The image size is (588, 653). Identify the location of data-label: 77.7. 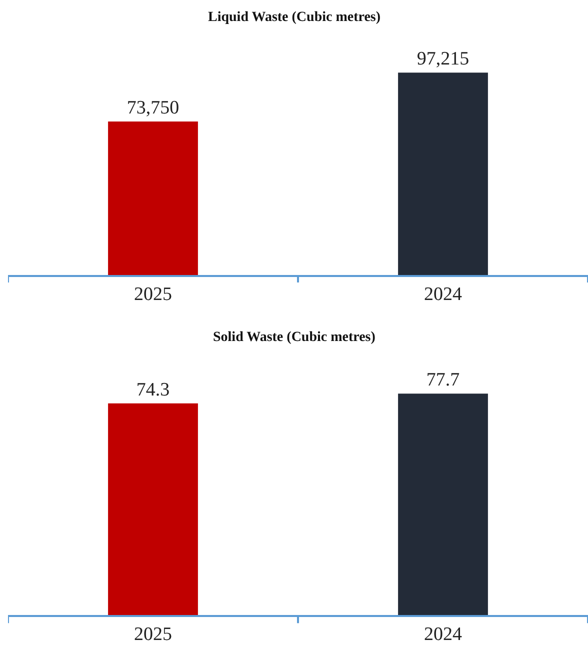
(443, 380).